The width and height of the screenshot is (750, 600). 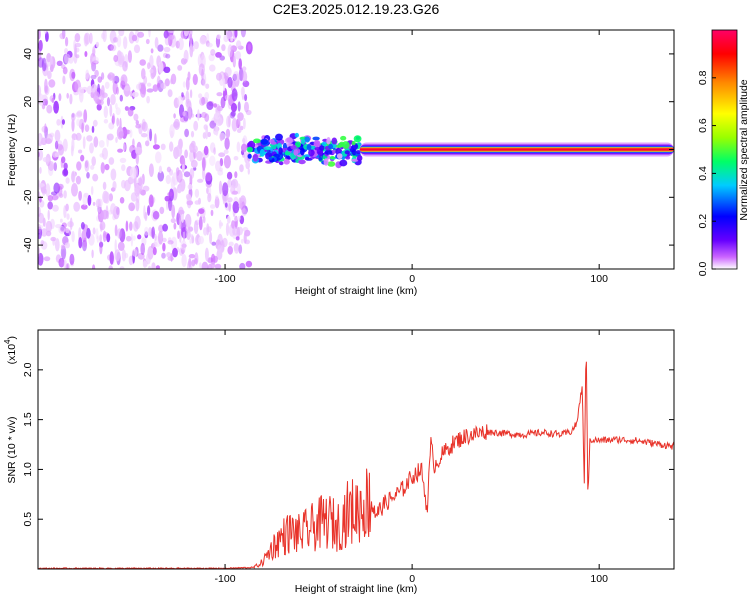 What do you see at coordinates (703, 221) in the screenshot?
I see `colorbar-tick-label: 0.2` at bounding box center [703, 221].